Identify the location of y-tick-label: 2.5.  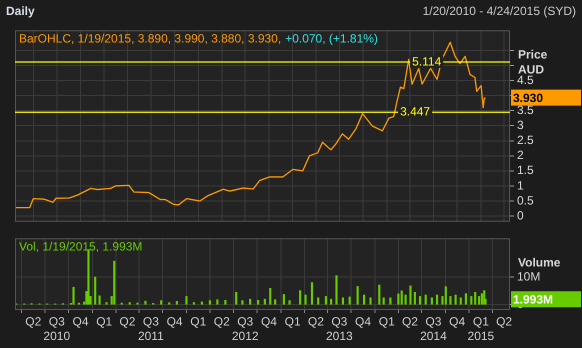
(525, 140).